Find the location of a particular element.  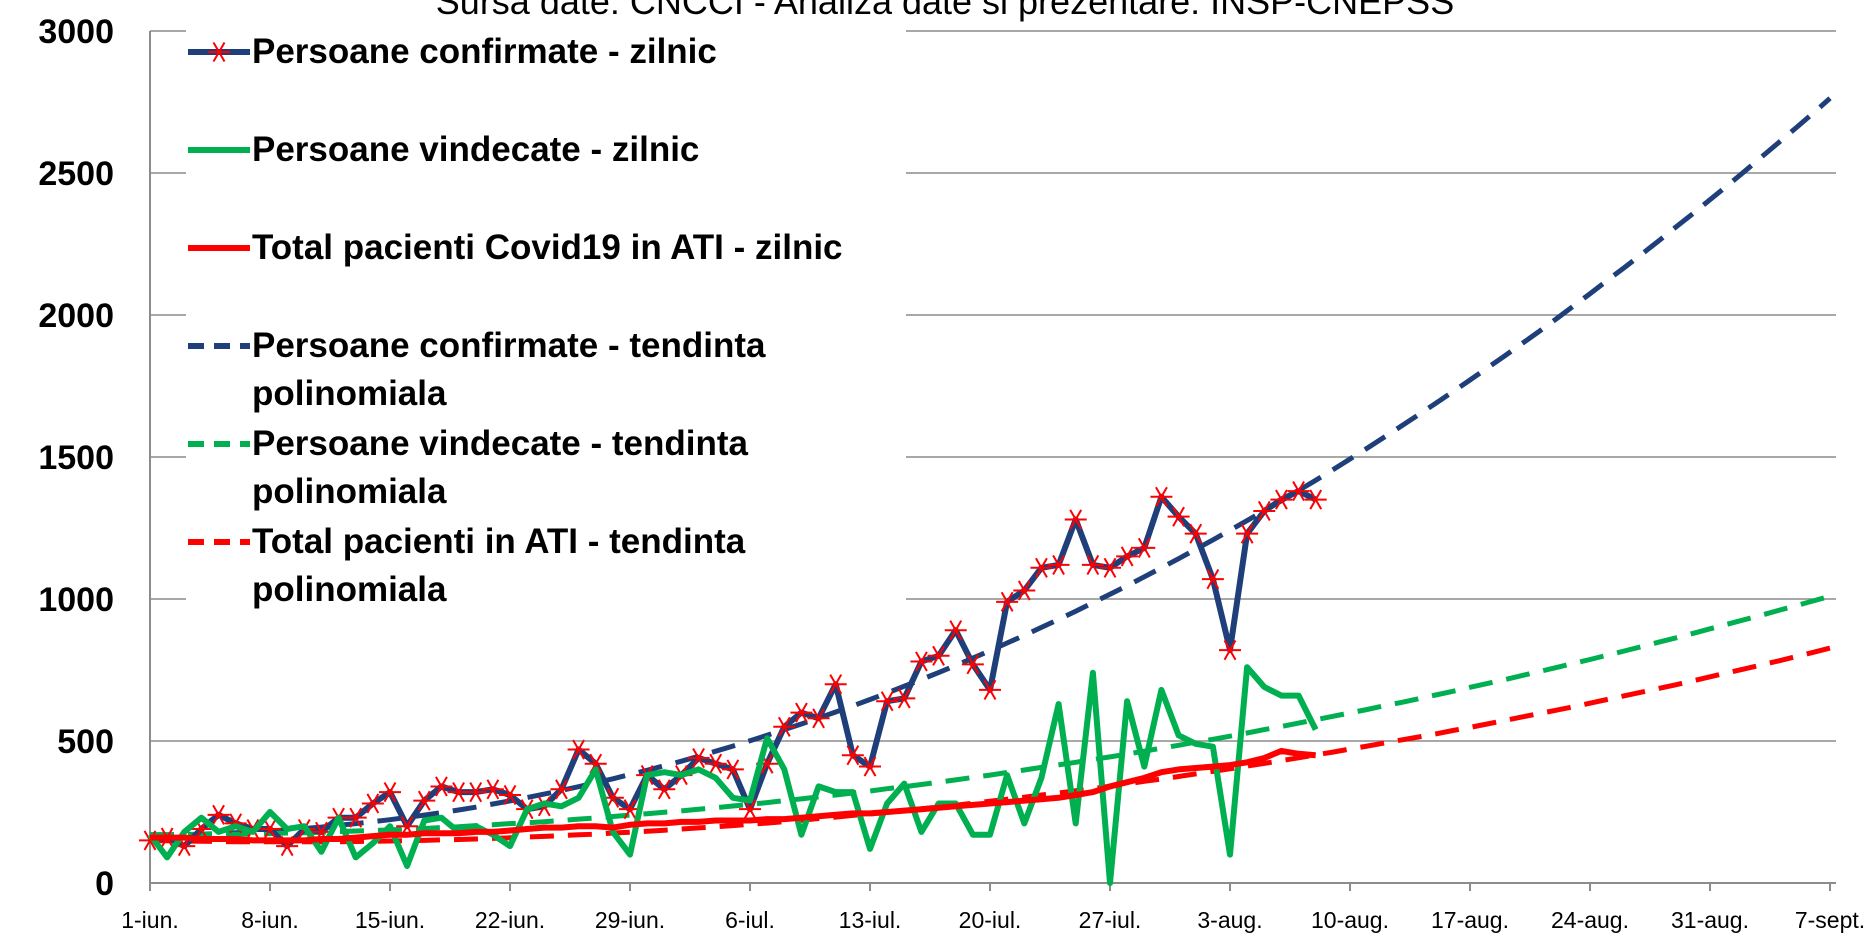

y-tick-label: 500 is located at coordinates (85, 742).